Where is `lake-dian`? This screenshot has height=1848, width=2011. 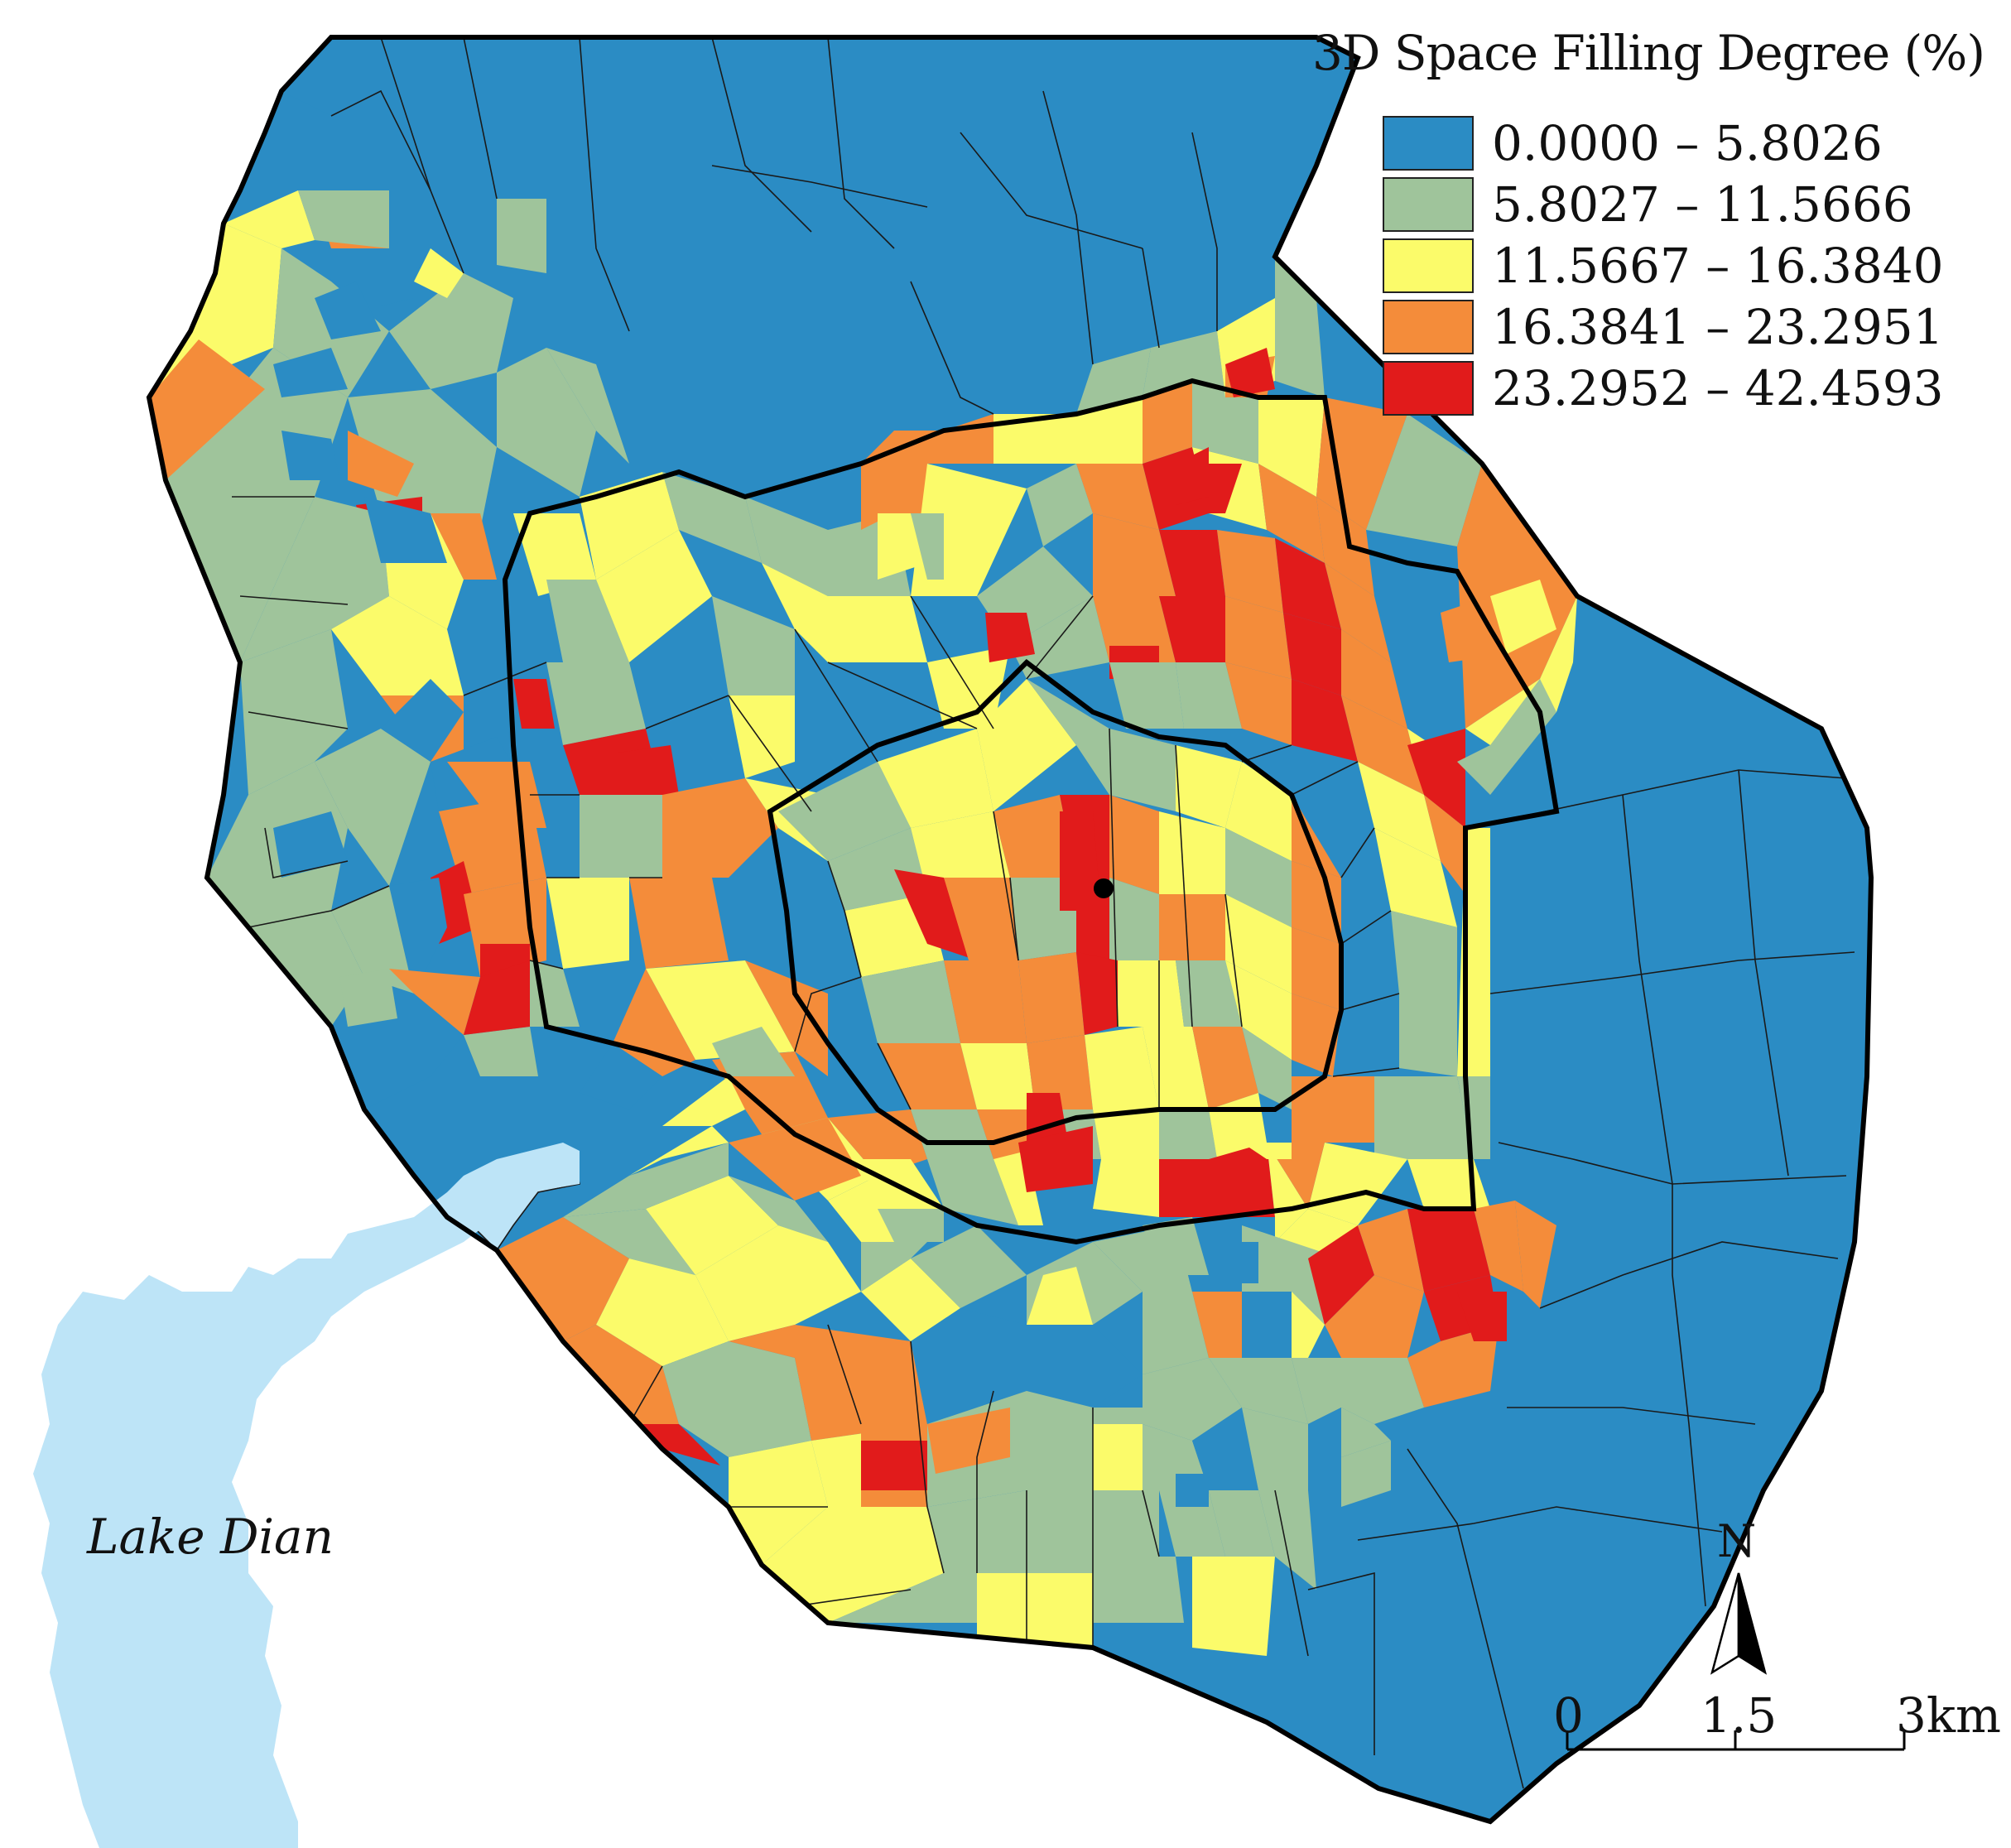 lake-dian is located at coordinates (307, 1496).